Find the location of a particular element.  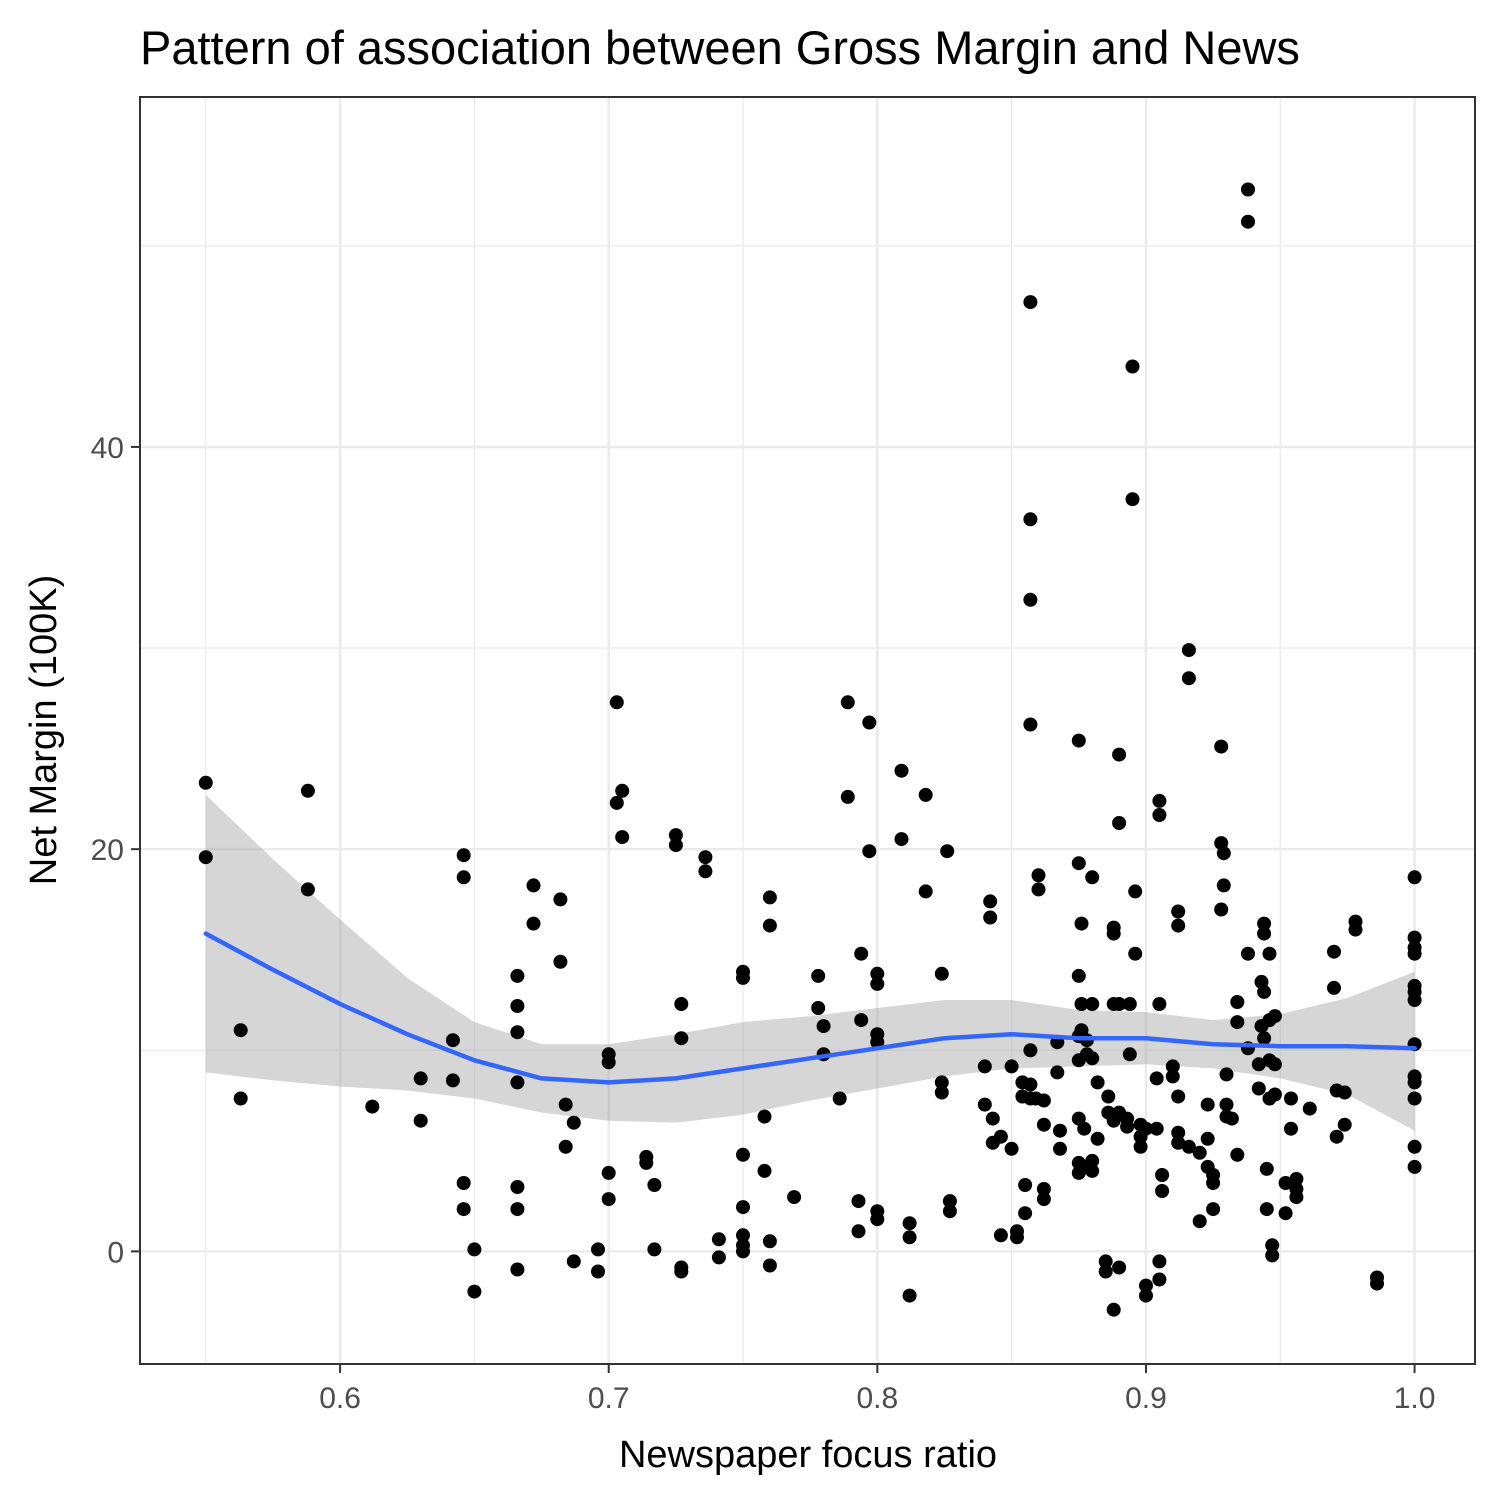

y-axis: 0 20 40 is located at coordinates (115, 850).